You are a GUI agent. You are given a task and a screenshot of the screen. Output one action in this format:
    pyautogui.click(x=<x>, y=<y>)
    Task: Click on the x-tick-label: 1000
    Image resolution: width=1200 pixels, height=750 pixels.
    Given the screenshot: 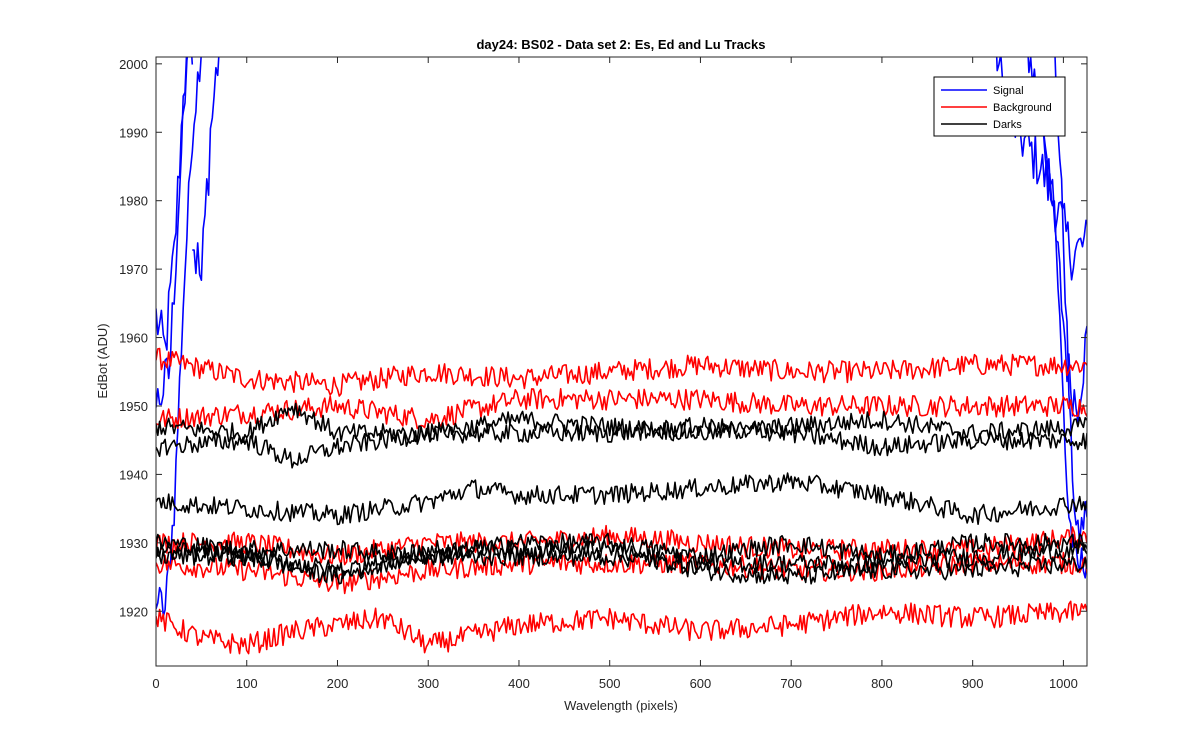 What is the action you would take?
    pyautogui.click(x=1063, y=683)
    